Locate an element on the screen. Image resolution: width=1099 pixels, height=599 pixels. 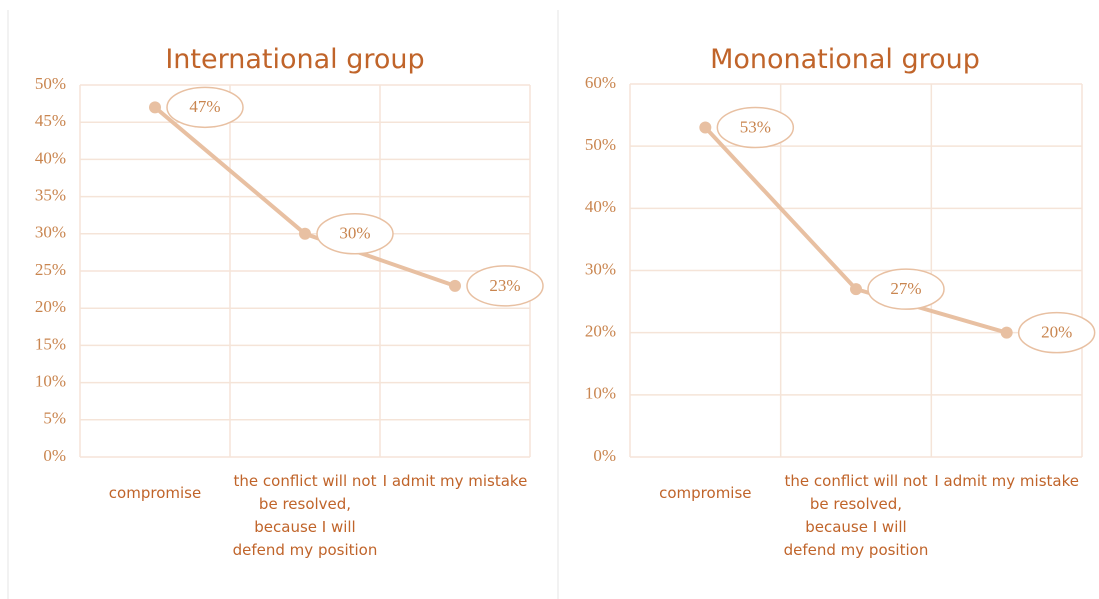
y-tick-label: 15% is located at coordinates (50, 343).